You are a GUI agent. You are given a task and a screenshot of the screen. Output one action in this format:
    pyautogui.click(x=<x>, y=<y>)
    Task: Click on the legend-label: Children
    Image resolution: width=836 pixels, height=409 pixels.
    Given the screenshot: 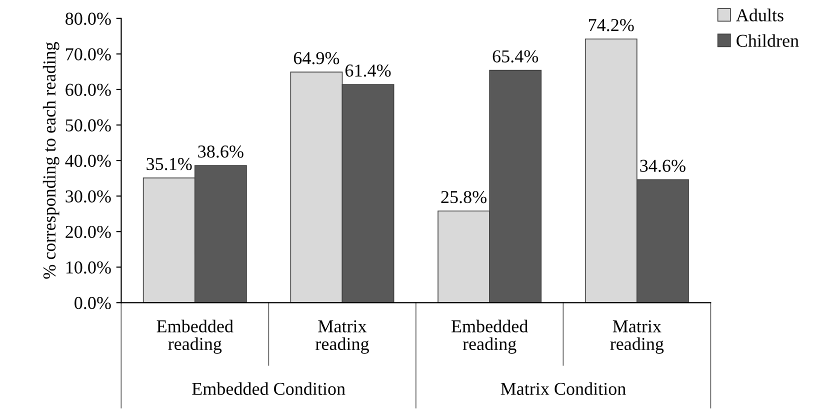 What is the action you would take?
    pyautogui.click(x=767, y=40)
    